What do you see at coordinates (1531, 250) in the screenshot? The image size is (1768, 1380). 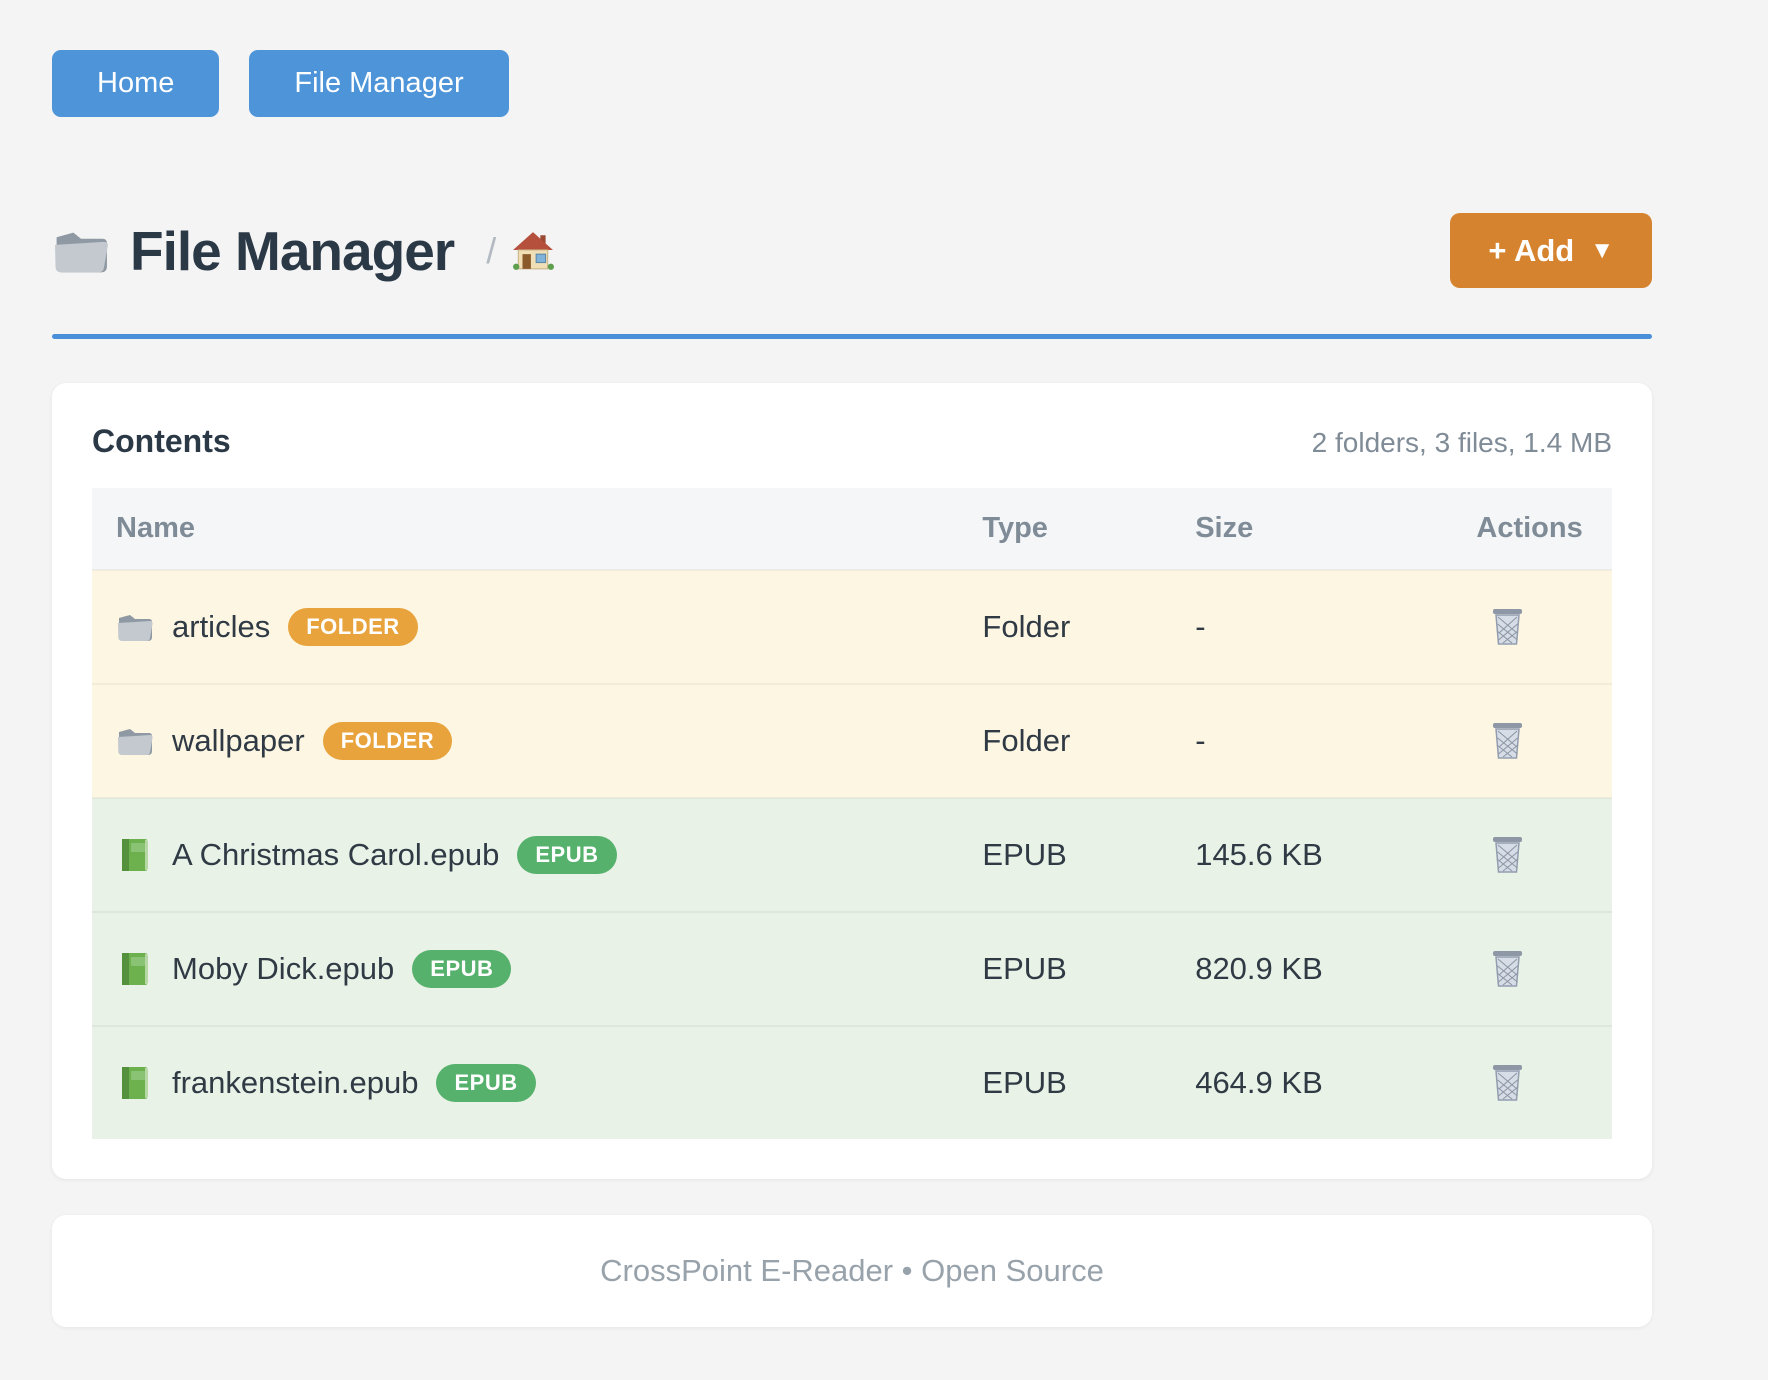 I see `add-button-label: + Add` at bounding box center [1531, 250].